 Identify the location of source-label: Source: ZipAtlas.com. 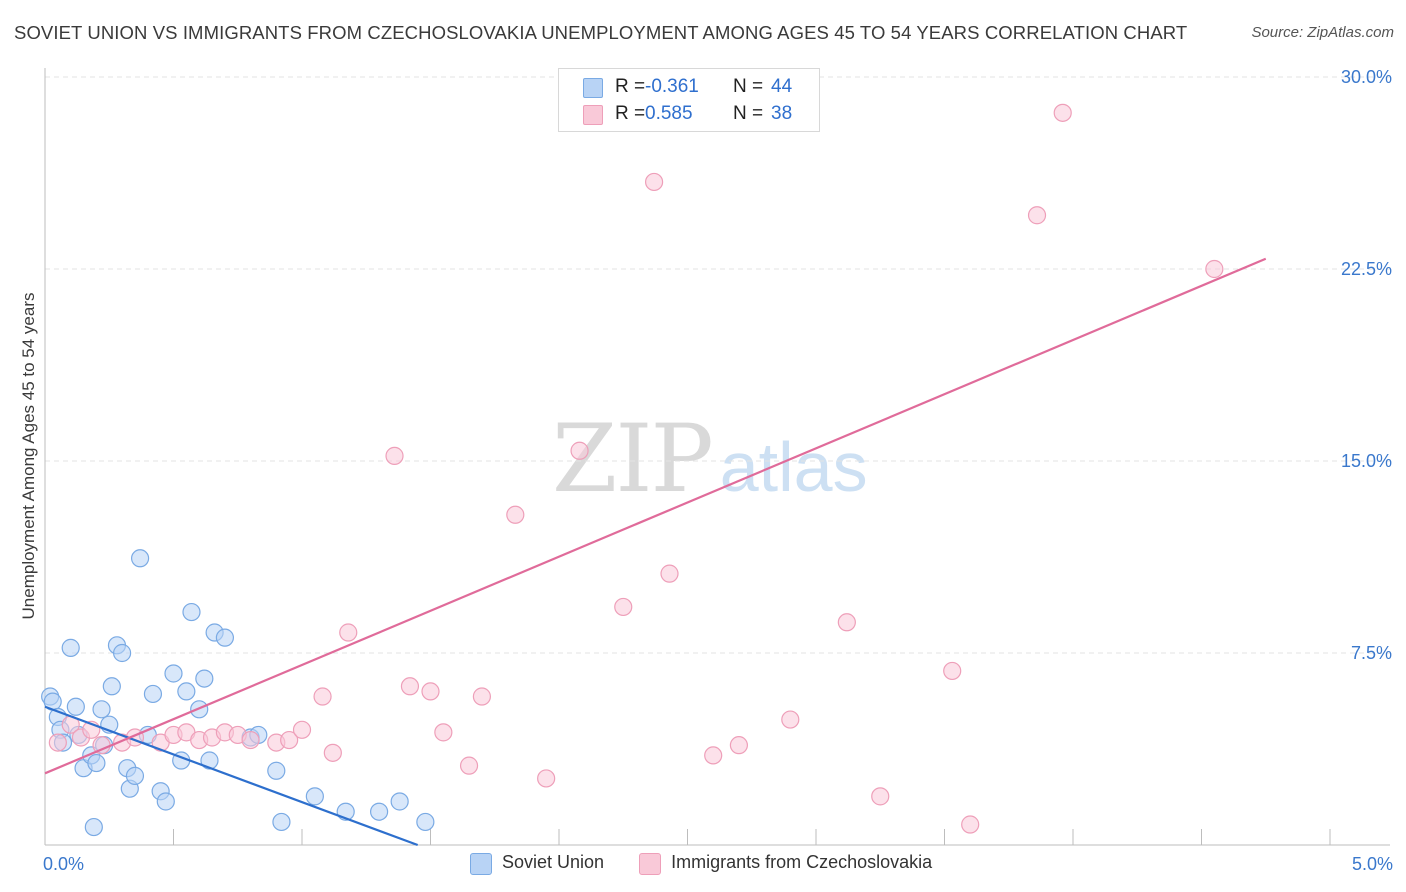
(1322, 32).